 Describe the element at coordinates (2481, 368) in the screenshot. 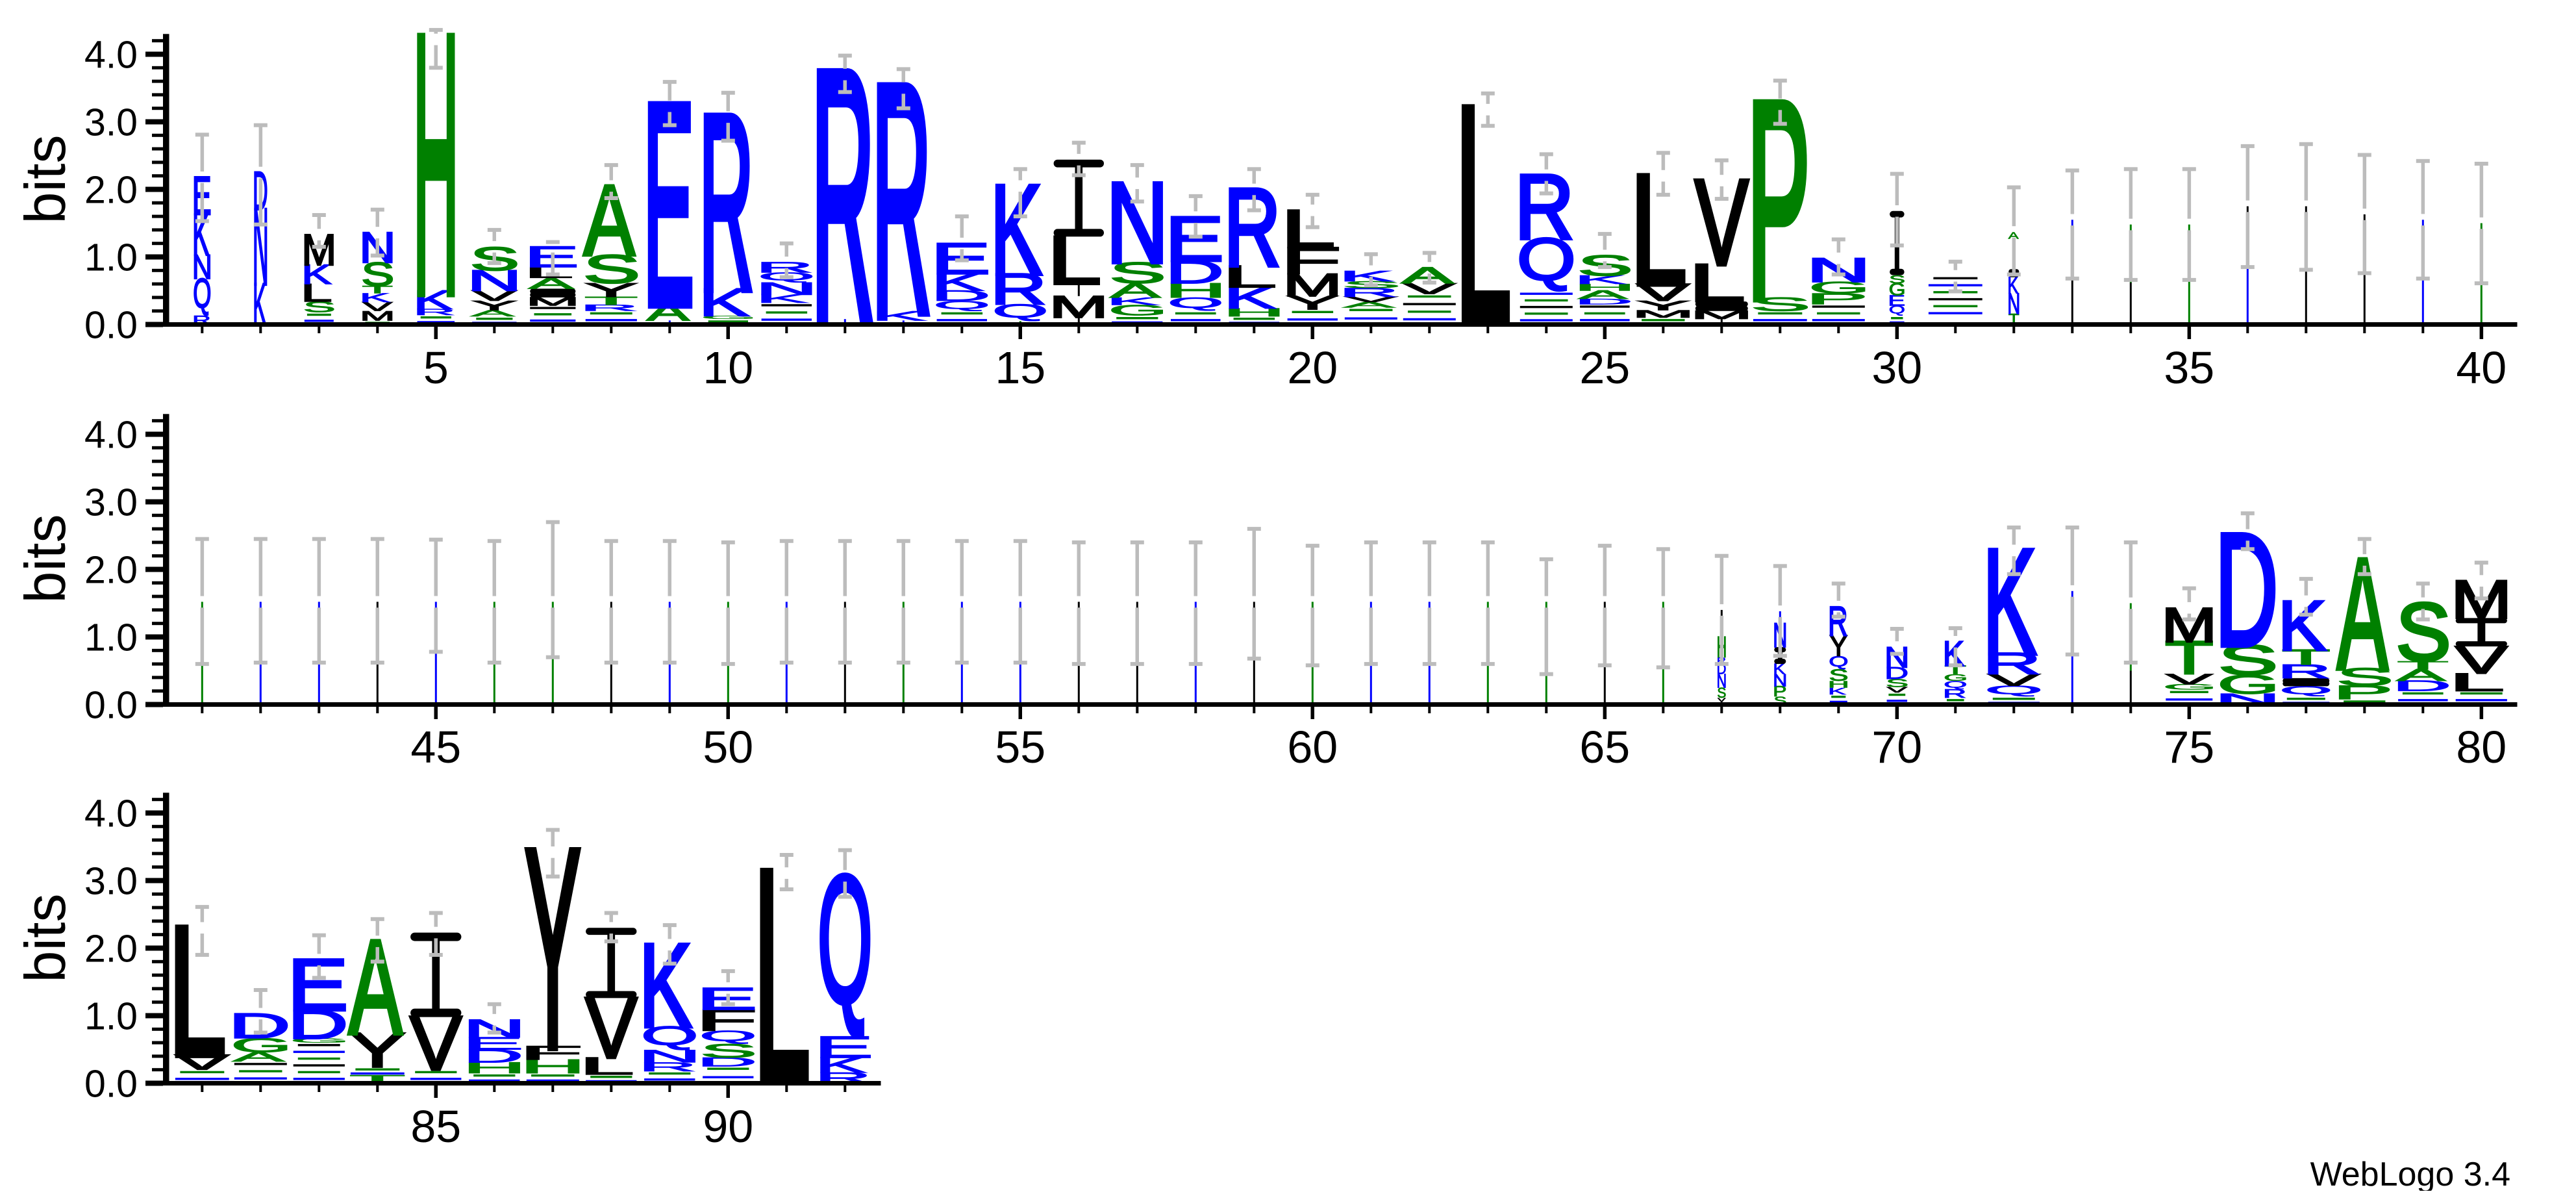

I see `svg-text: 40` at that location.